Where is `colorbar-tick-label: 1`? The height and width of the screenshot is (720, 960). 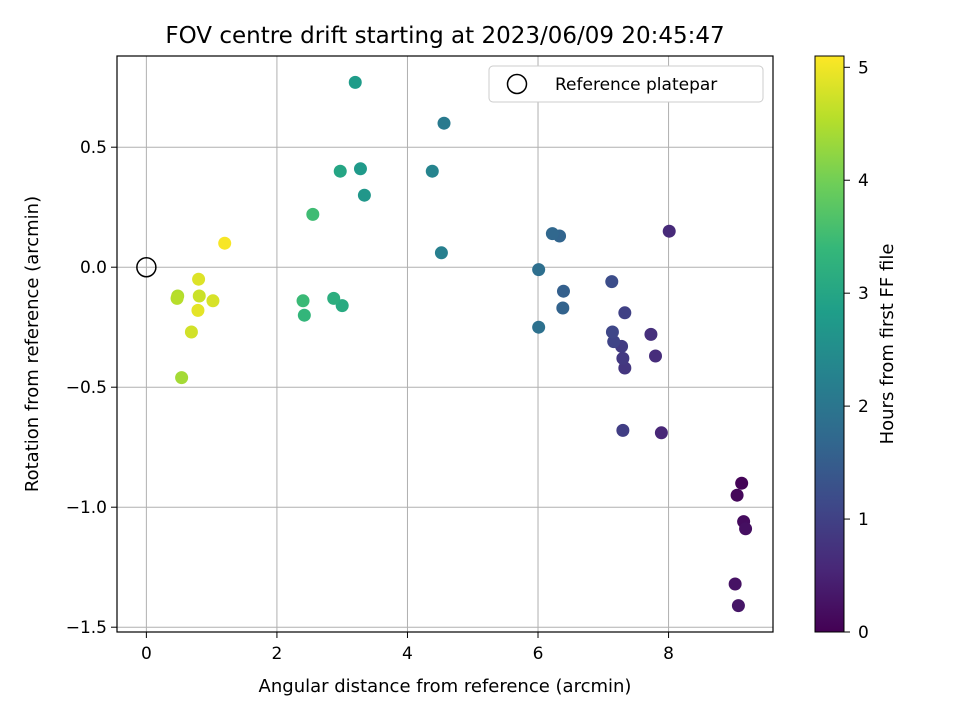 colorbar-tick-label: 1 is located at coordinates (863, 520).